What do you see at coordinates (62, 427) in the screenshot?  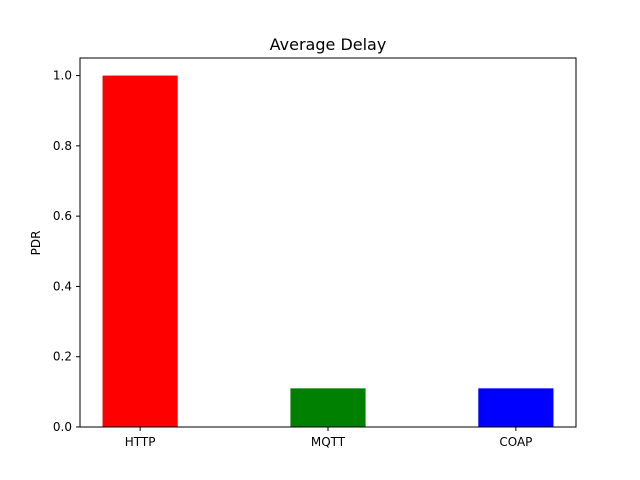 I see `y-tick-label: 0.0` at bounding box center [62, 427].